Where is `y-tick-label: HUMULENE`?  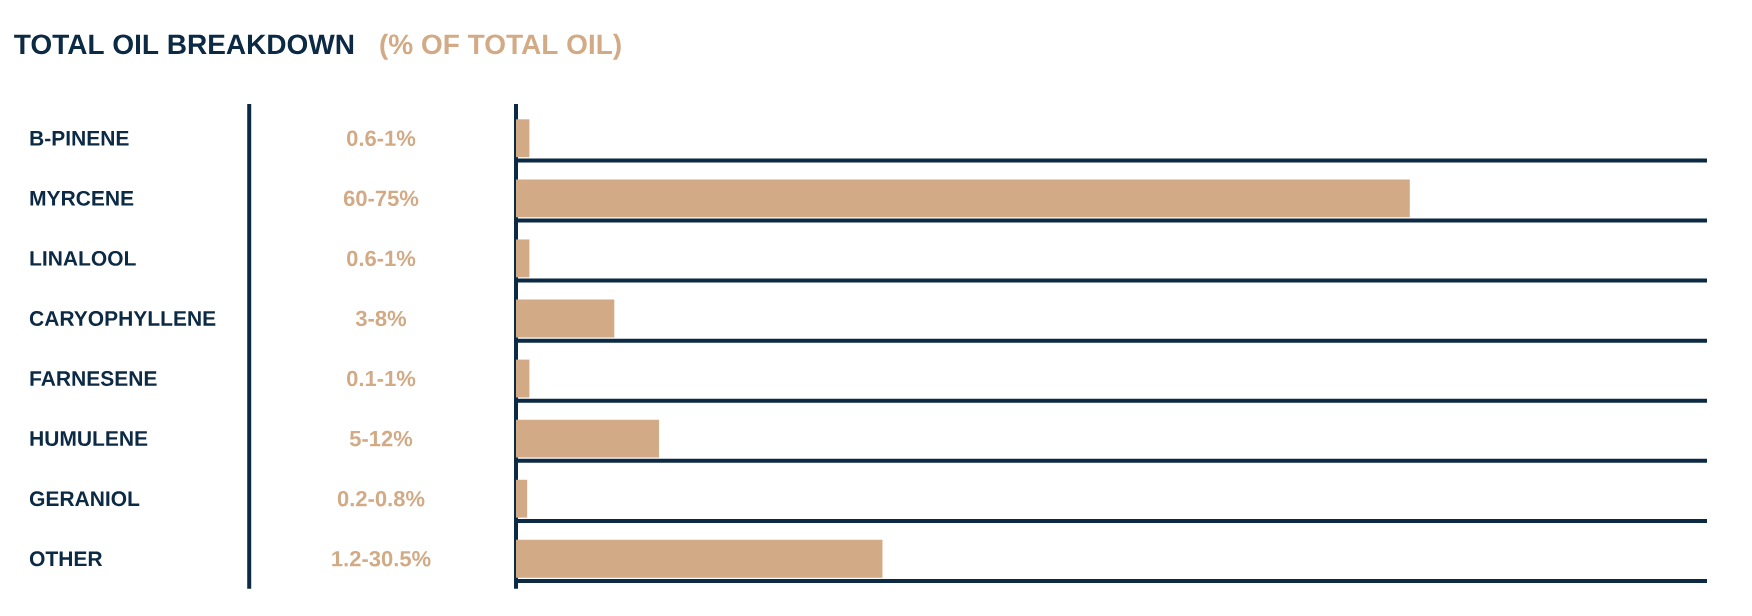 y-tick-label: HUMULENE is located at coordinates (89, 438).